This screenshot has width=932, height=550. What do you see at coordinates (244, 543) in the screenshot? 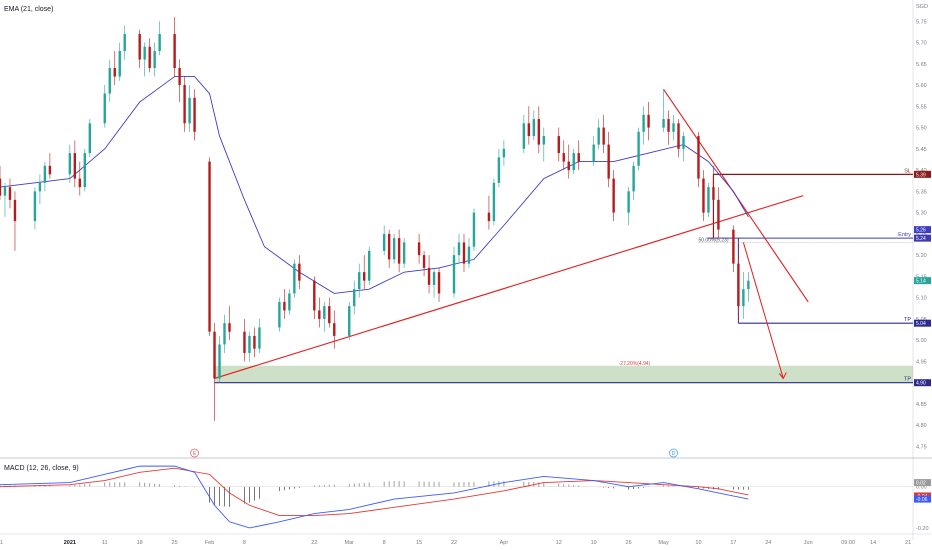
I see `x-tick-label: 8` at bounding box center [244, 543].